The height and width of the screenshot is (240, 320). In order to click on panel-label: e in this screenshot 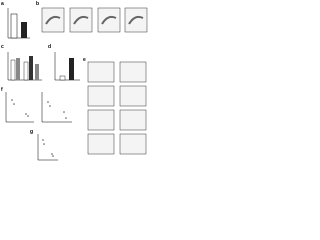, I will do `click(84, 60)`.